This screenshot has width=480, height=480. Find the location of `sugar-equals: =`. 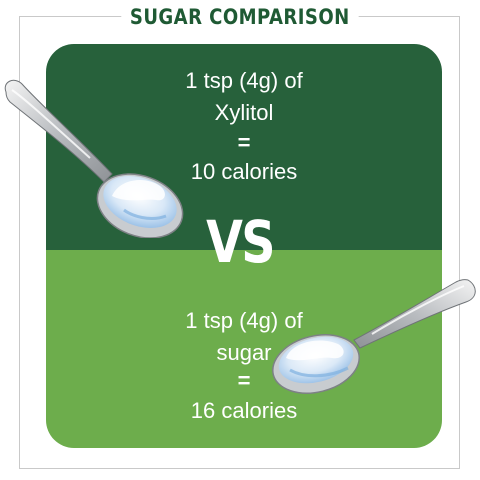

sugar-equals: = is located at coordinates (244, 380).